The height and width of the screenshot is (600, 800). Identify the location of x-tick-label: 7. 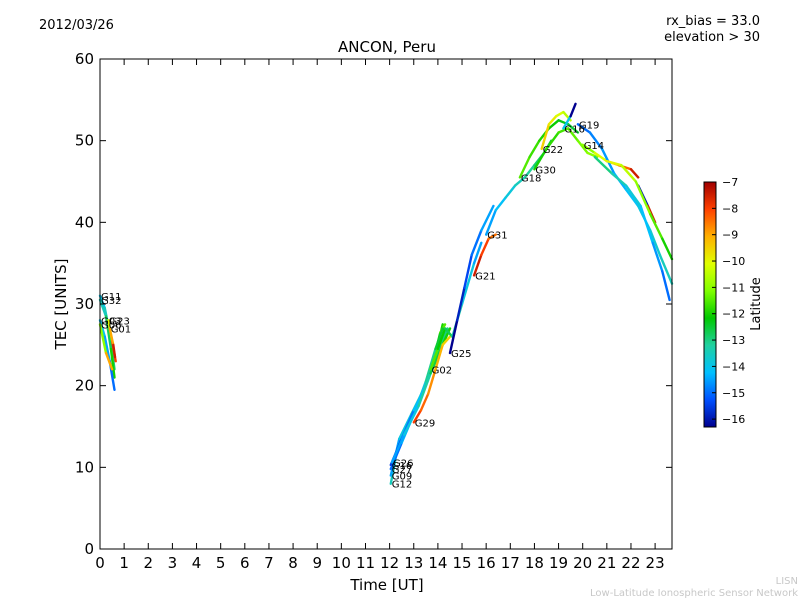
(269, 563).